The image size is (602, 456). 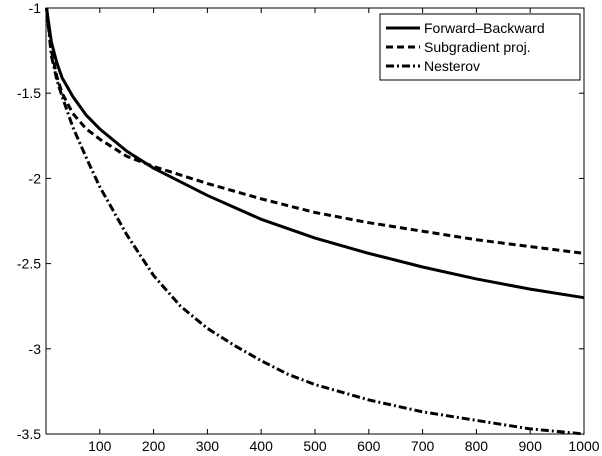 What do you see at coordinates (477, 446) in the screenshot?
I see `x-tick-label: 800` at bounding box center [477, 446].